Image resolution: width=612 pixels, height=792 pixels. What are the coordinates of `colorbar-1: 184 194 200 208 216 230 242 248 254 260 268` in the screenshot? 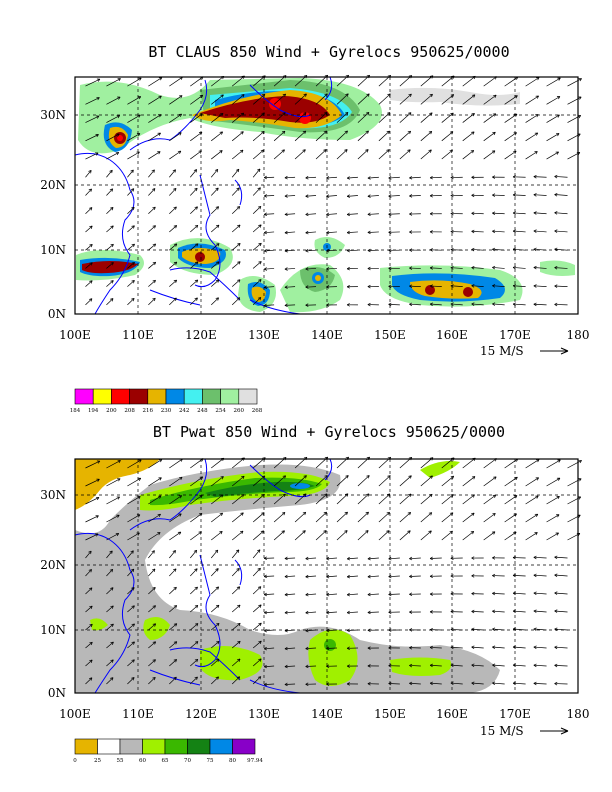 It's located at (166, 401).